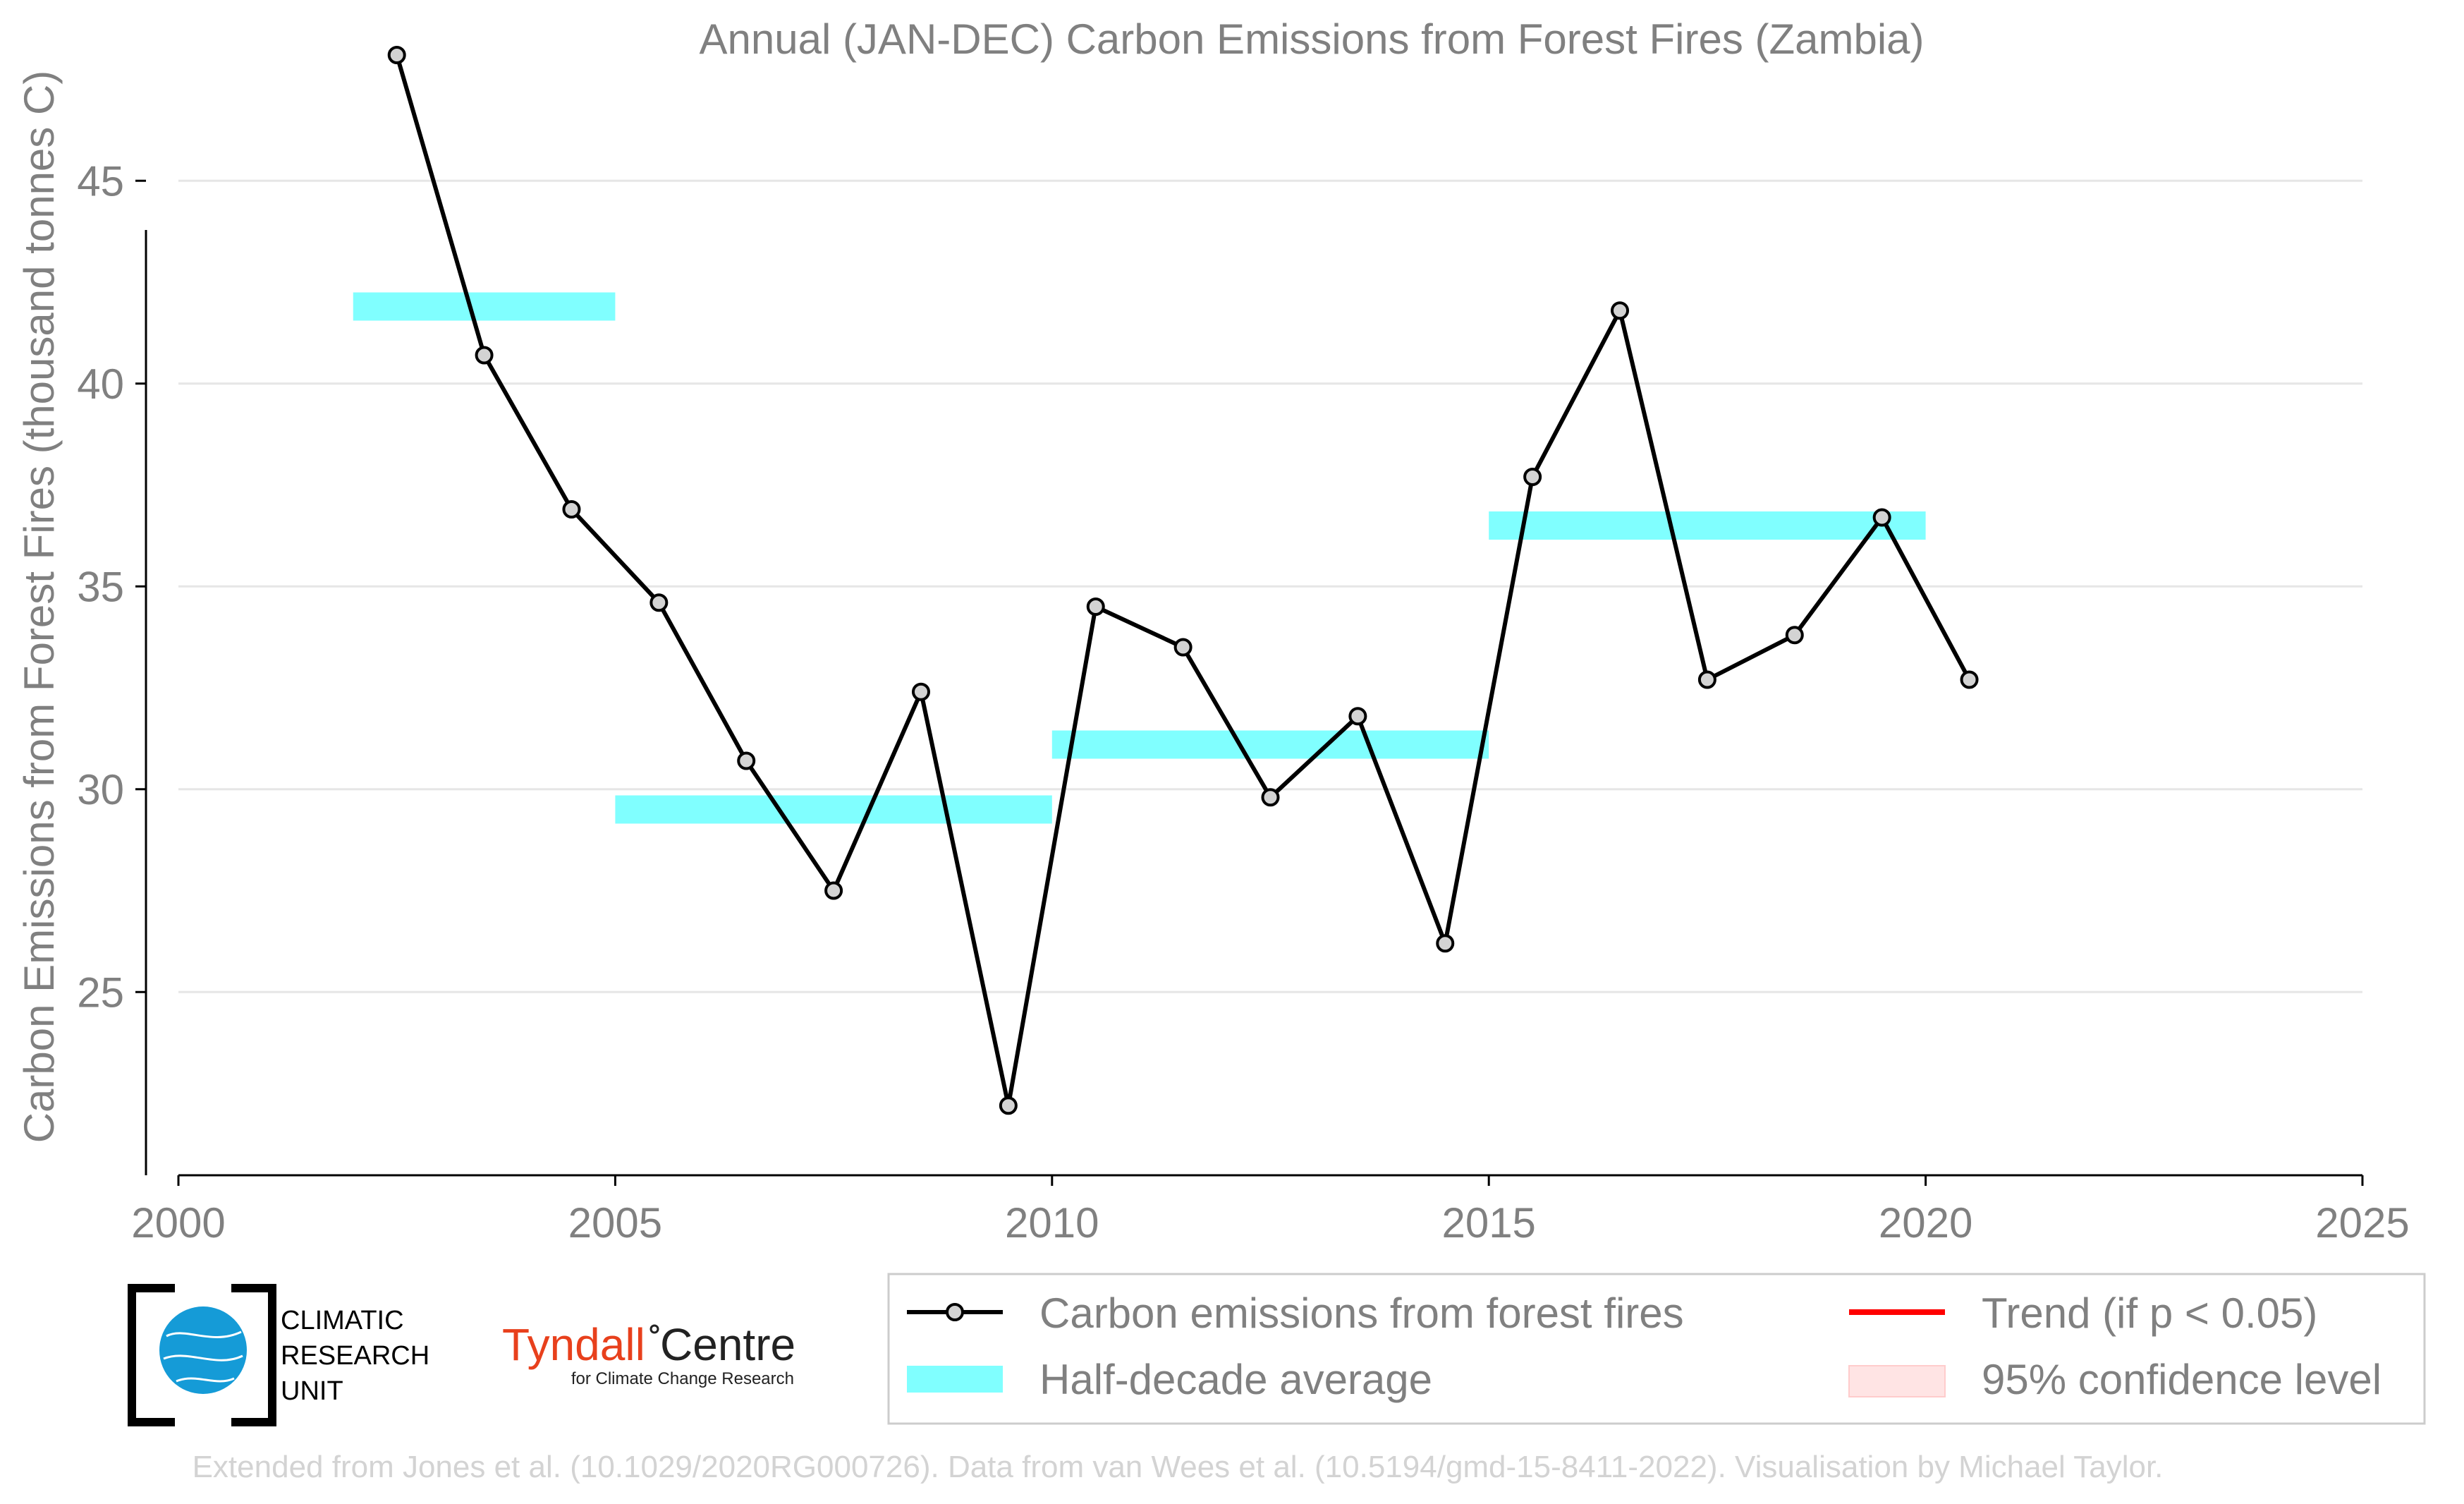 The height and width of the screenshot is (1504, 2464). Describe the element at coordinates (955, 1312) in the screenshot. I see `legend-series-marker-swatch` at that location.